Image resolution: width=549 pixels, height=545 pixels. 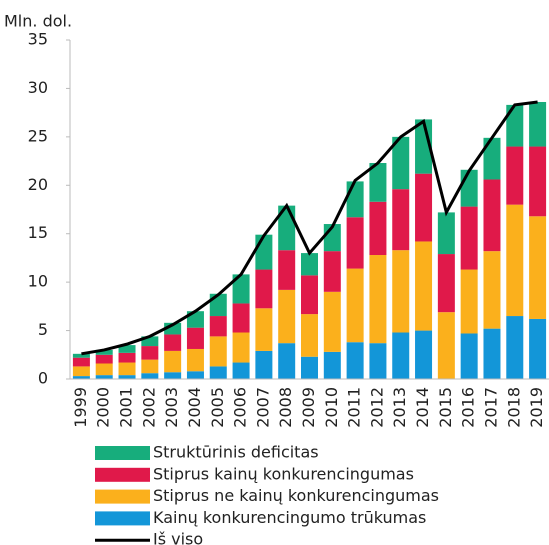 I want to click on y-tick-label: 0, so click(x=43, y=378).